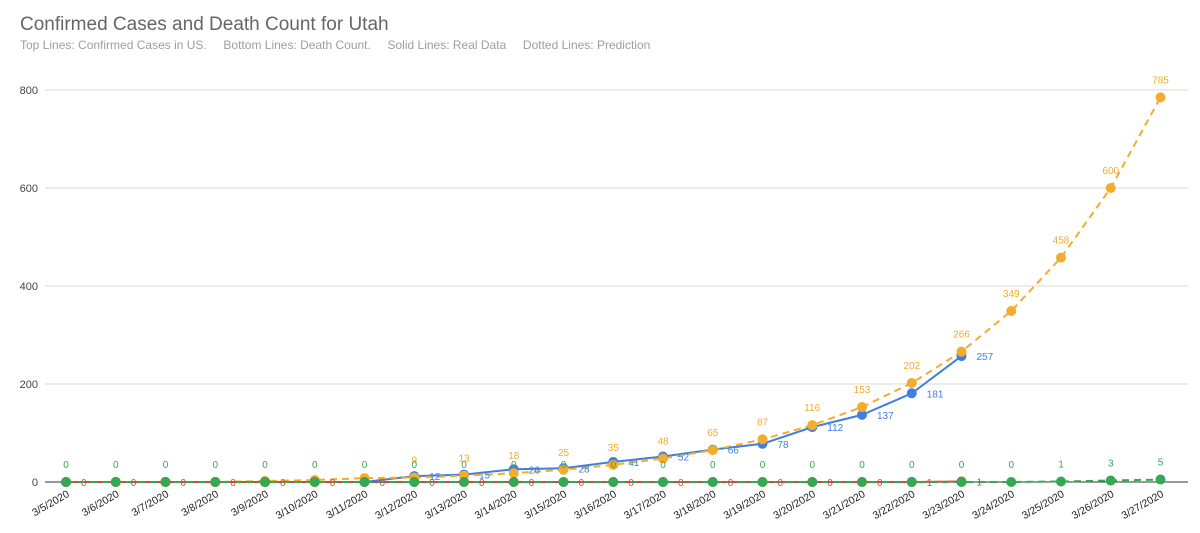 The image size is (1200, 533). Describe the element at coordinates (514, 456) in the screenshot. I see `data-label: 18` at that location.